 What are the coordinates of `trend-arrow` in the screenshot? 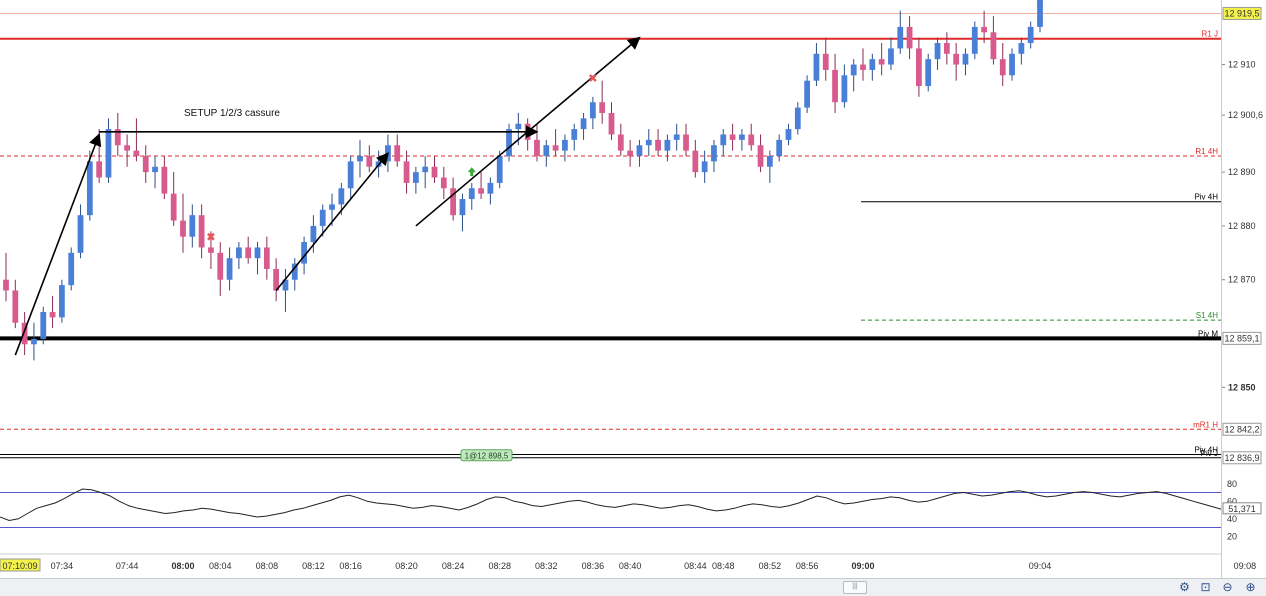 It's located at (332, 221).